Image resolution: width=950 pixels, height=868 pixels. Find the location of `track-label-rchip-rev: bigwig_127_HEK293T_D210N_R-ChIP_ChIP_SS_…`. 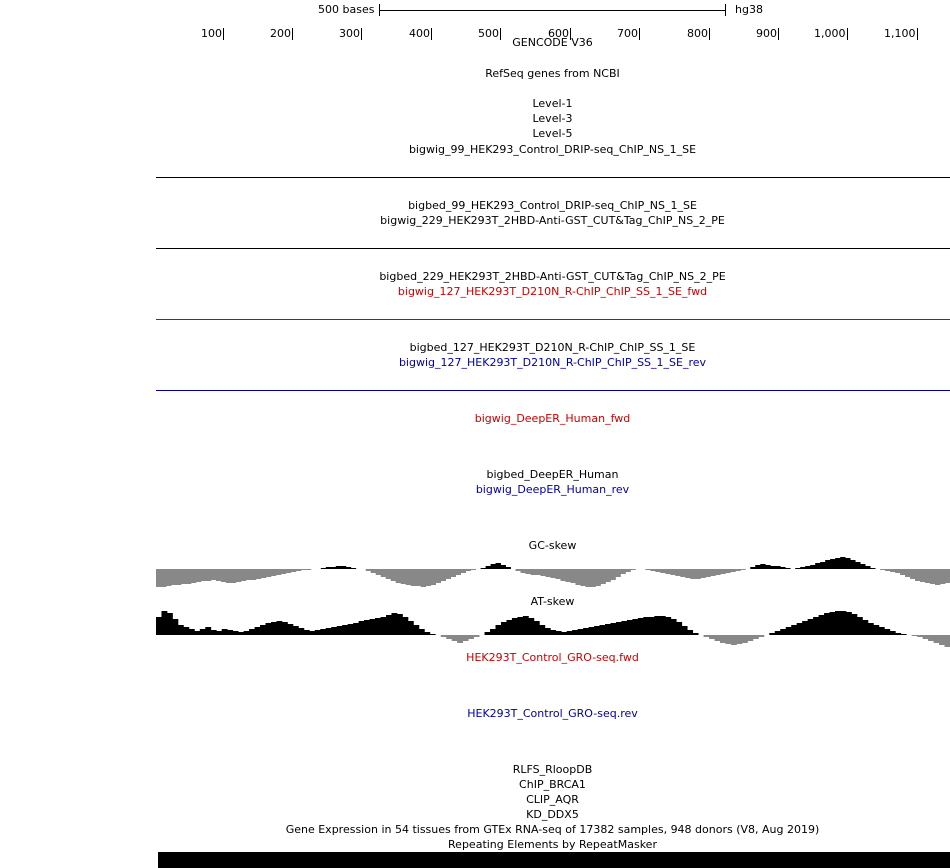

track-label-rchip-rev: bigwig_127_HEK293T_D210N_R-ChIP_ChIP_SS_… is located at coordinates (552, 362).